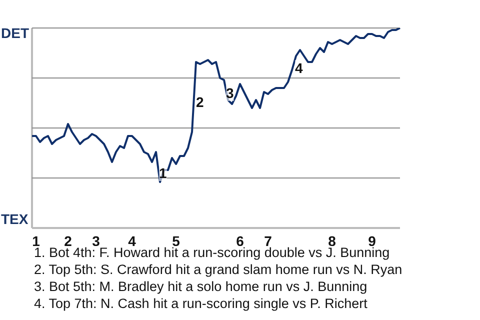 This screenshot has width=480, height=320. What do you see at coordinates (15, 33) in the screenshot?
I see `text: DET` at bounding box center [15, 33].